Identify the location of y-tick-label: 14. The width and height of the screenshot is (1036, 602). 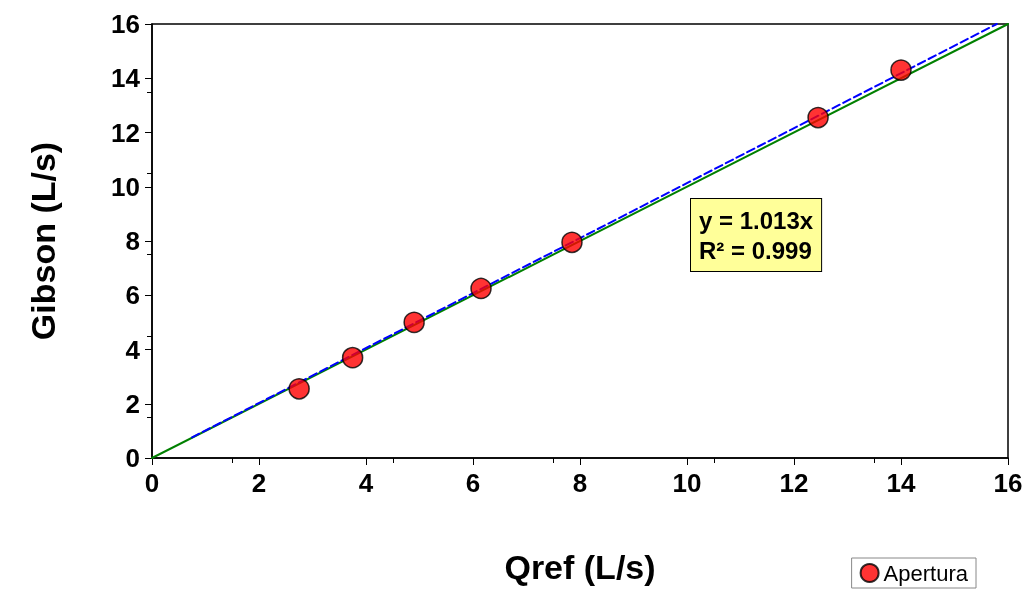
(126, 78).